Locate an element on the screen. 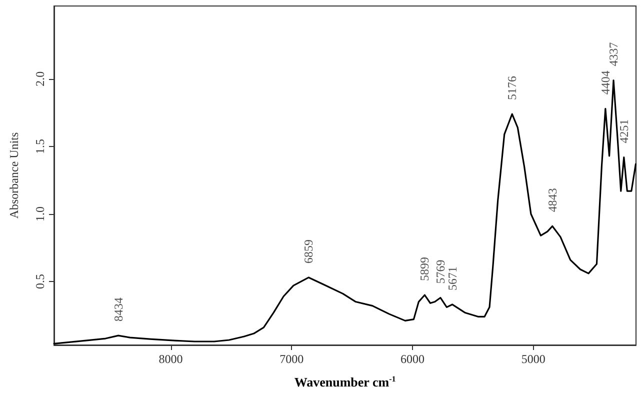 The height and width of the screenshot is (397, 641). annotation: 4843 is located at coordinates (552, 200).